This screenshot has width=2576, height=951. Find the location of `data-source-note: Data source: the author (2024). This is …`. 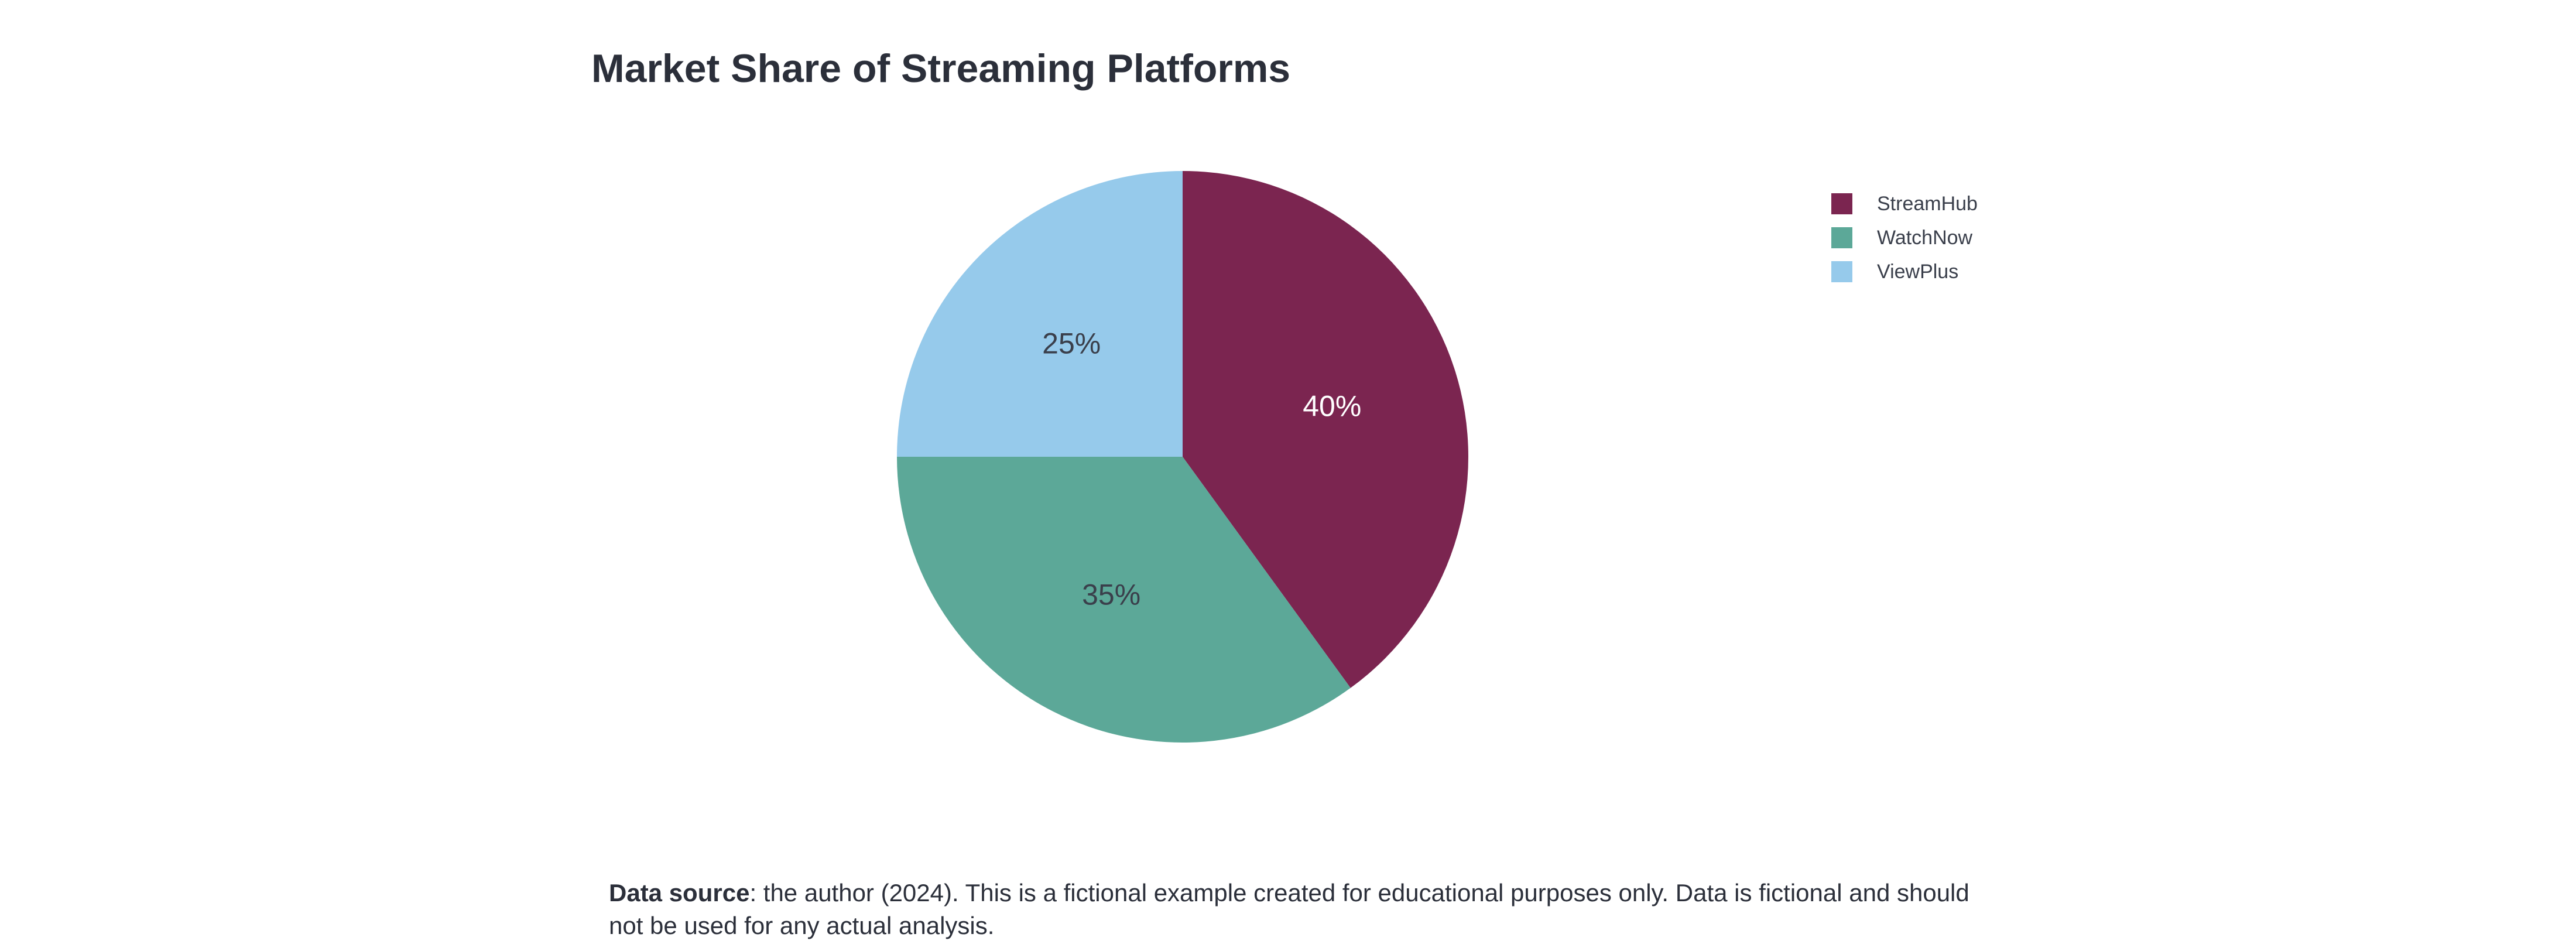

data-source-note: Data source: the author (2024). This is … is located at coordinates (1305, 910).